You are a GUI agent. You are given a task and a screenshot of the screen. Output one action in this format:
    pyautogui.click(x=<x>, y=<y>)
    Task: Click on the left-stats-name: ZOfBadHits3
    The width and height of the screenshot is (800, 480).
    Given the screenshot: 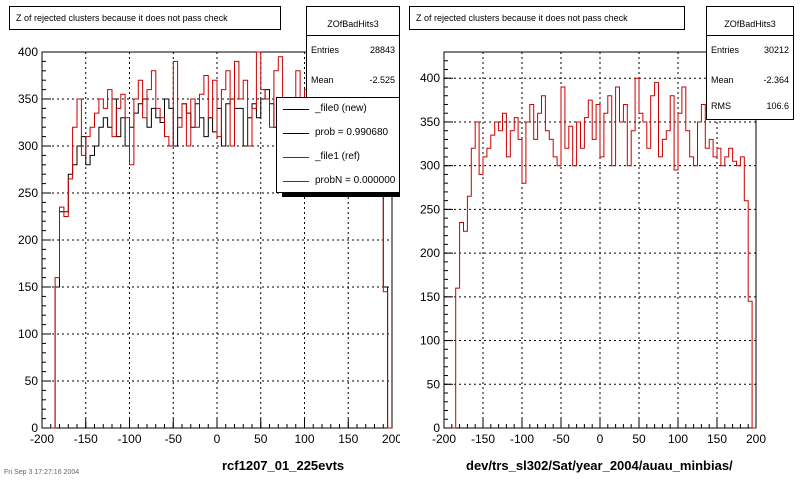 What is the action you would take?
    pyautogui.click(x=353, y=24)
    